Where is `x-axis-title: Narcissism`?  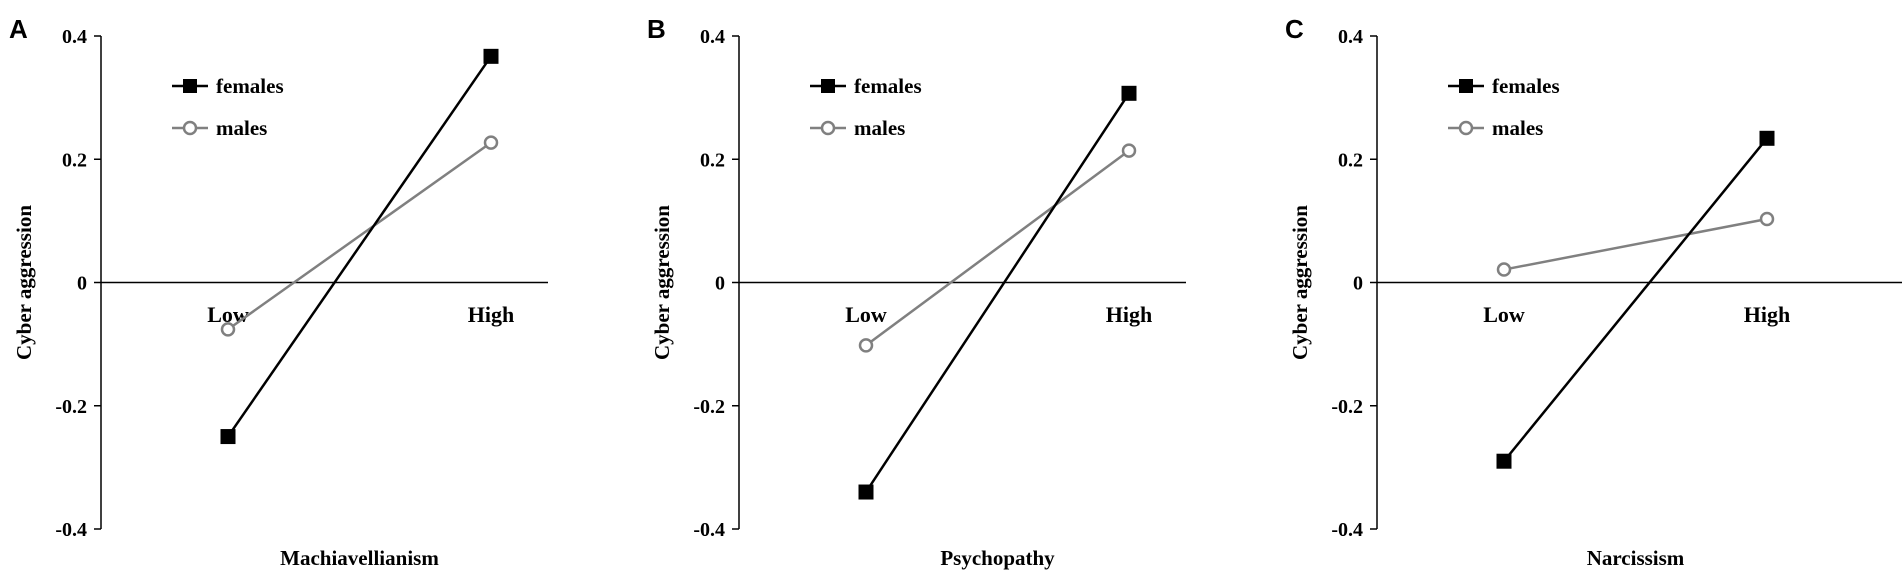
x-axis-title: Narcissism is located at coordinates (1636, 558).